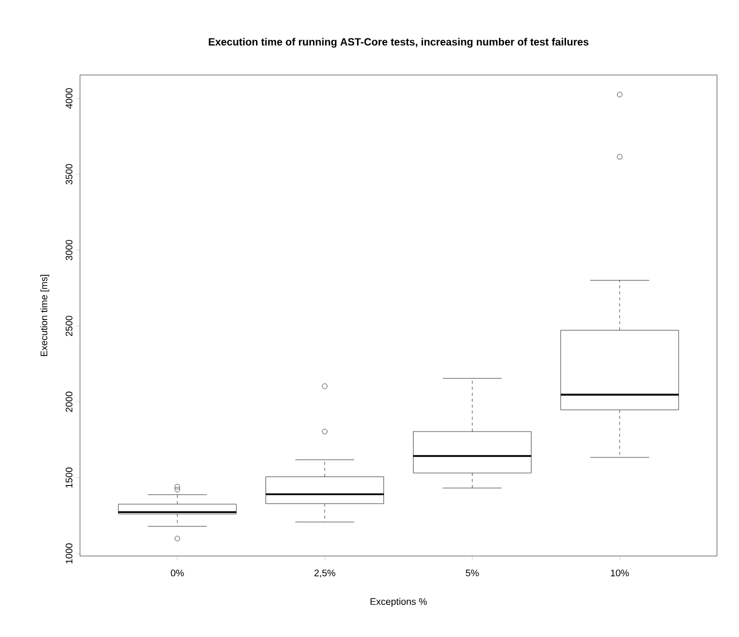 The width and height of the screenshot is (739, 637). What do you see at coordinates (69, 98) in the screenshot?
I see `y-tick-label: 4000` at bounding box center [69, 98].